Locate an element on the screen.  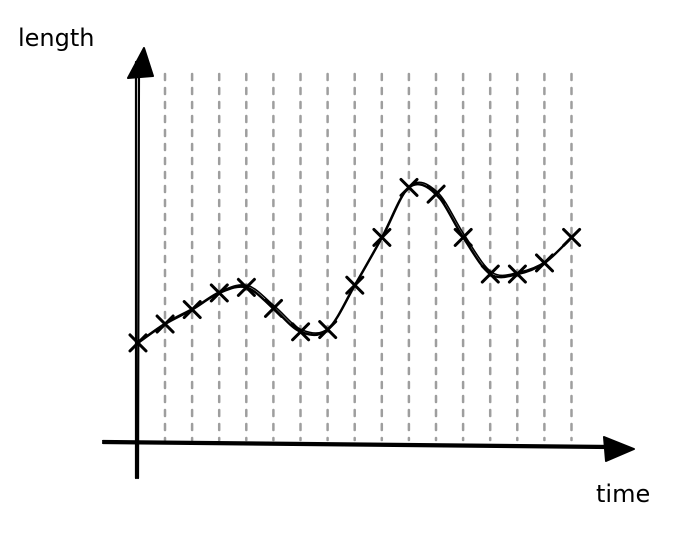
y-axis is located at coordinates (137, 270).